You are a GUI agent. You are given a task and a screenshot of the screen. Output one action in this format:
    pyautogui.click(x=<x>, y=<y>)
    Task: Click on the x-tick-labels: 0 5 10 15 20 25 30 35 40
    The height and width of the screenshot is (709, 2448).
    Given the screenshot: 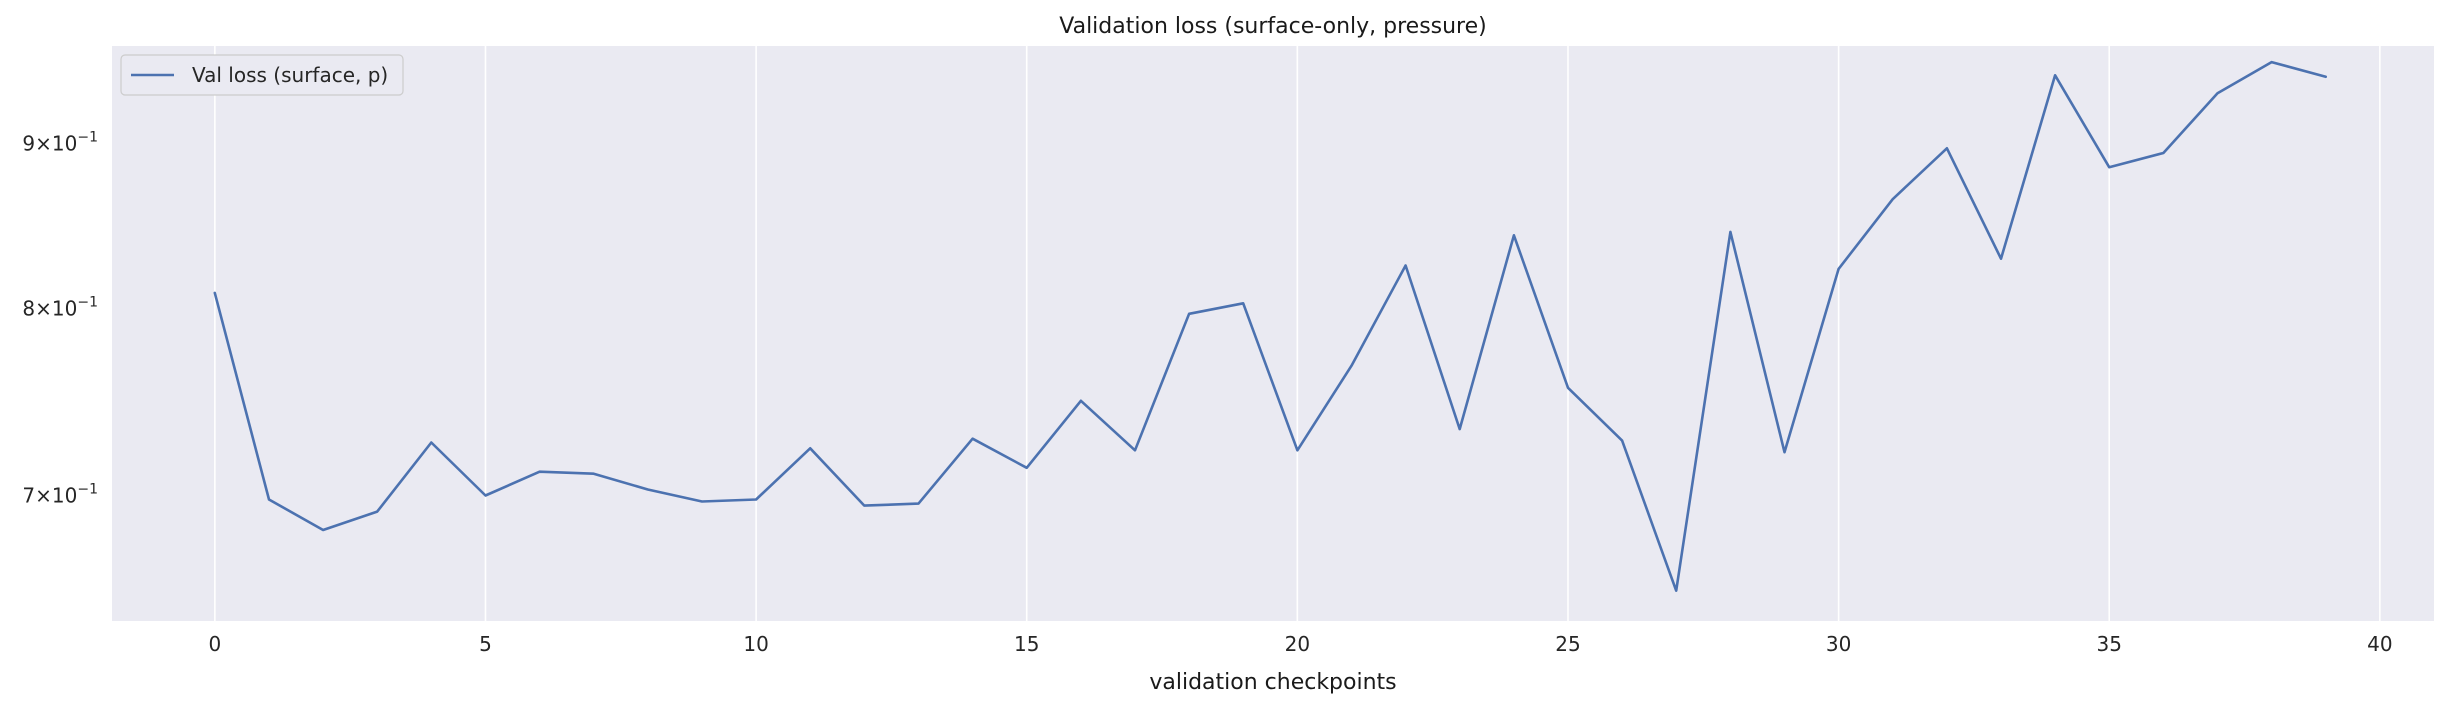 What is the action you would take?
    pyautogui.click(x=1300, y=644)
    